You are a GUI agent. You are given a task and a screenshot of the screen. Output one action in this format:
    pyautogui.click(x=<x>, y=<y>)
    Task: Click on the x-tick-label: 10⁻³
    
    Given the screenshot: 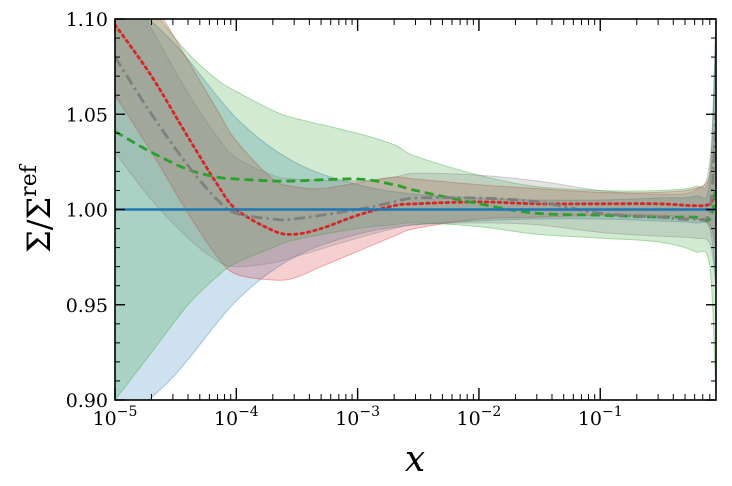 What is the action you would take?
    pyautogui.click(x=357, y=417)
    